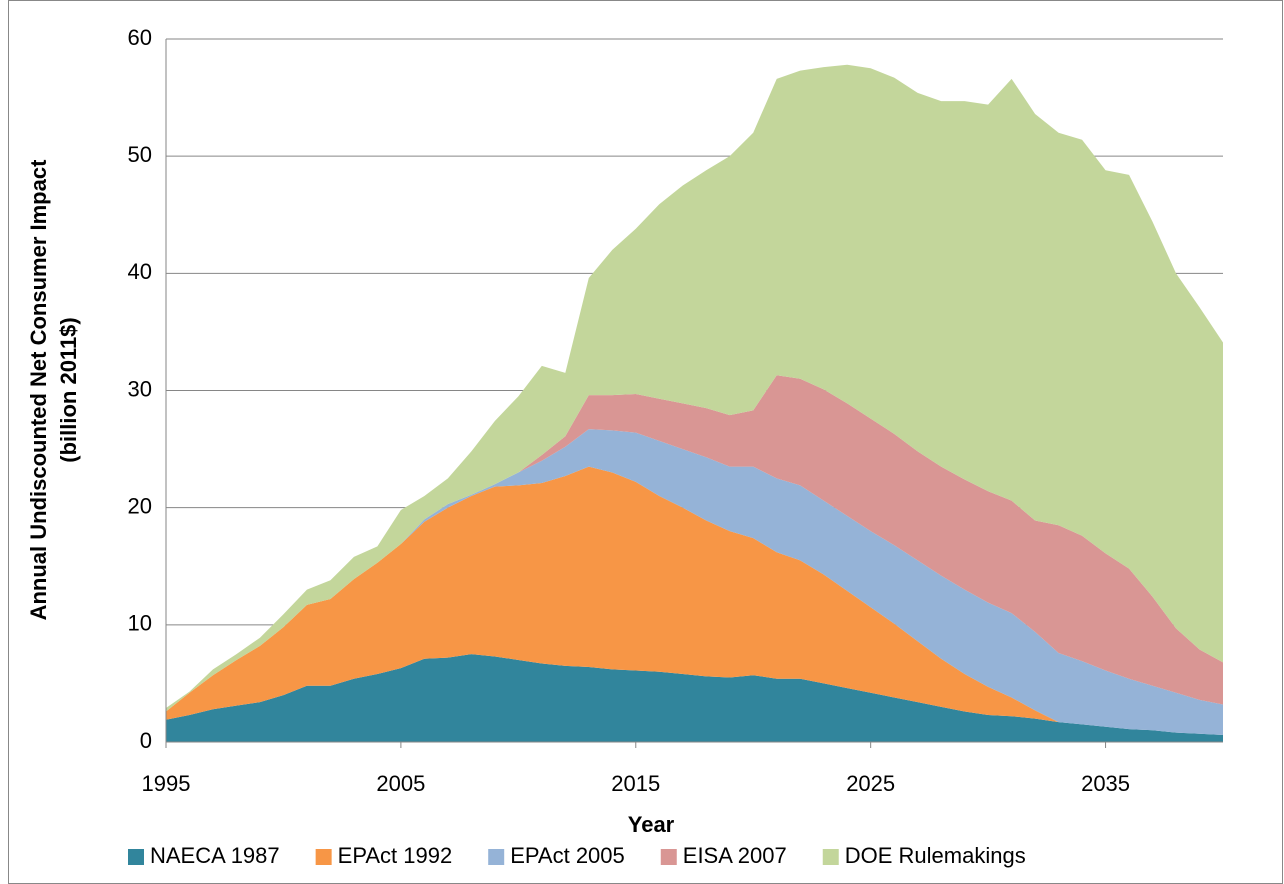 This screenshot has width=1284, height=884. What do you see at coordinates (140, 37) in the screenshot?
I see `y-tick-label: 60` at bounding box center [140, 37].